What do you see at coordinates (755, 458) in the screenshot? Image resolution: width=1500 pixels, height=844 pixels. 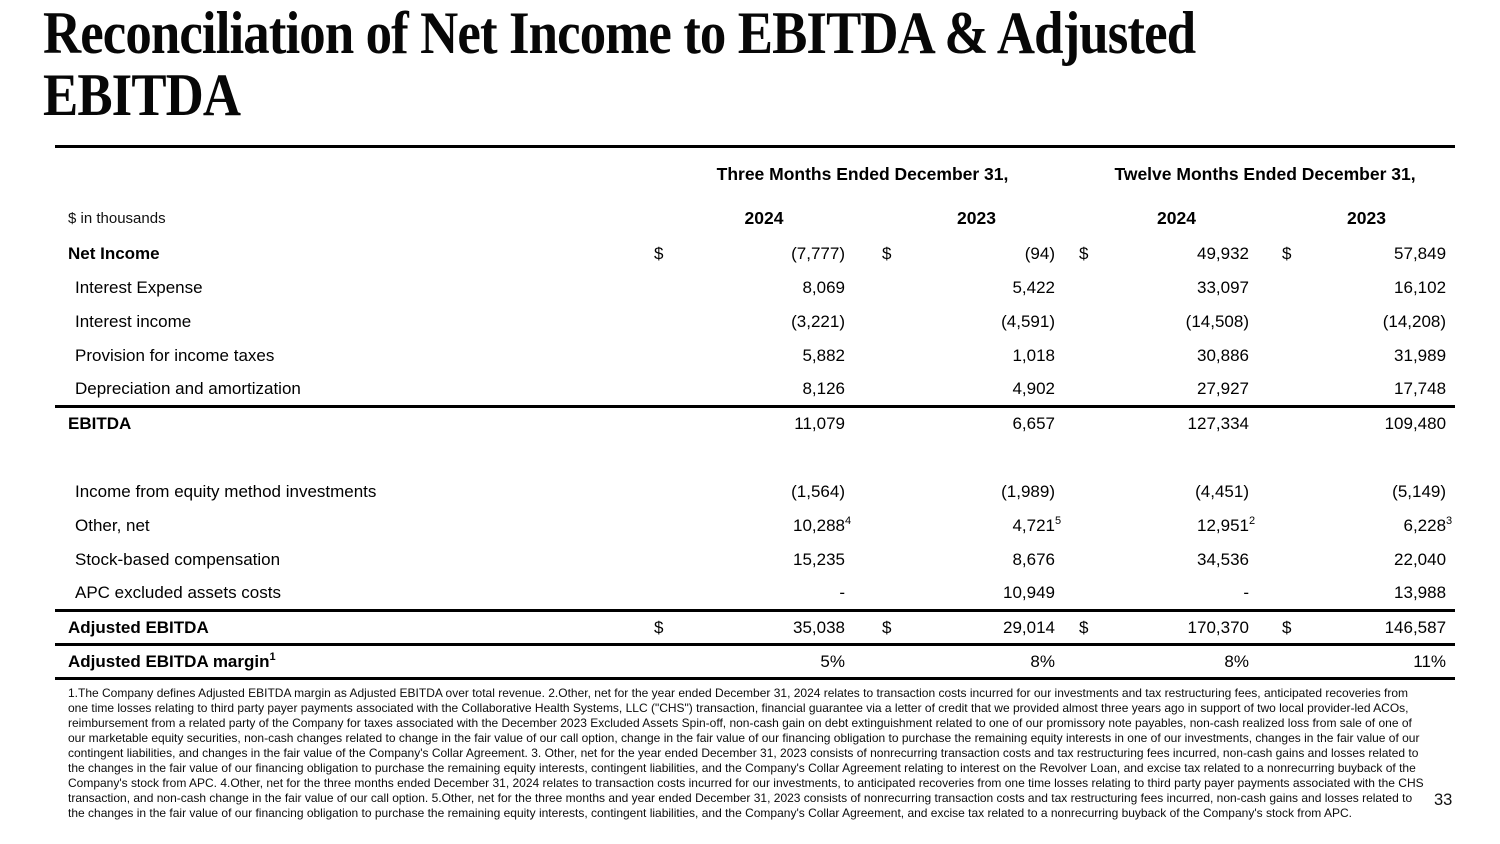 I see `spacer-row` at bounding box center [755, 458].